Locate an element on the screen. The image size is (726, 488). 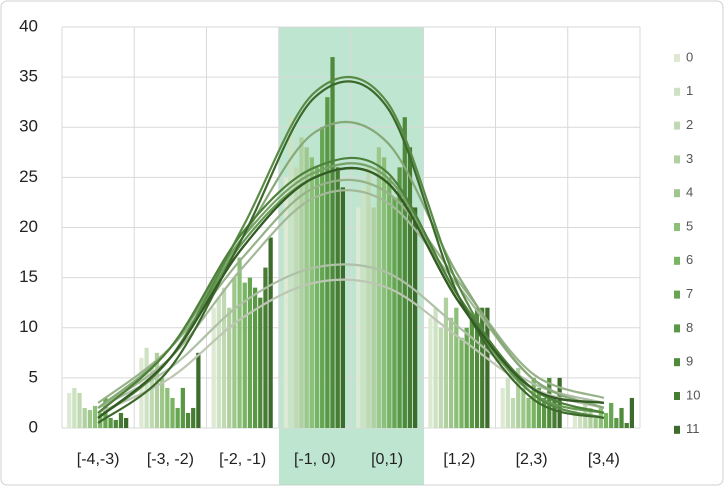
legend-label: 4 is located at coordinates (689, 192).